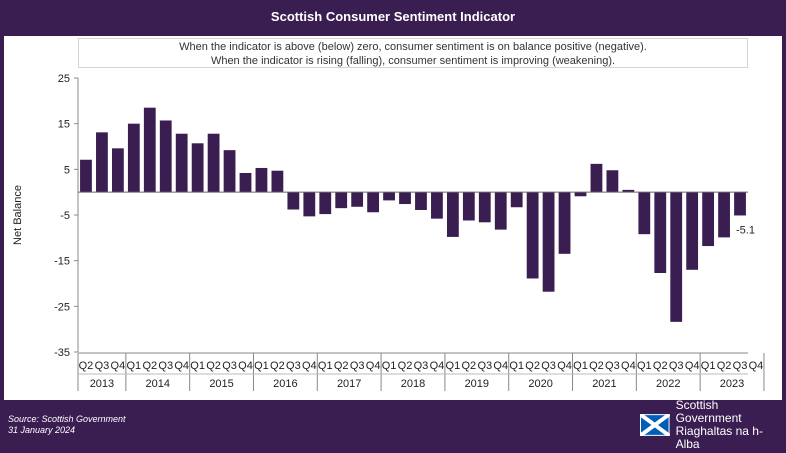  Describe the element at coordinates (62, 353) in the screenshot. I see `y-tick-label: -35` at that location.